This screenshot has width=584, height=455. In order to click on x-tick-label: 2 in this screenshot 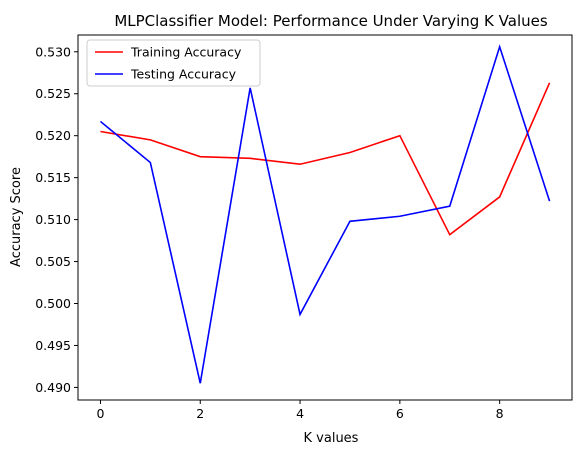, I will do `click(200, 413)`.